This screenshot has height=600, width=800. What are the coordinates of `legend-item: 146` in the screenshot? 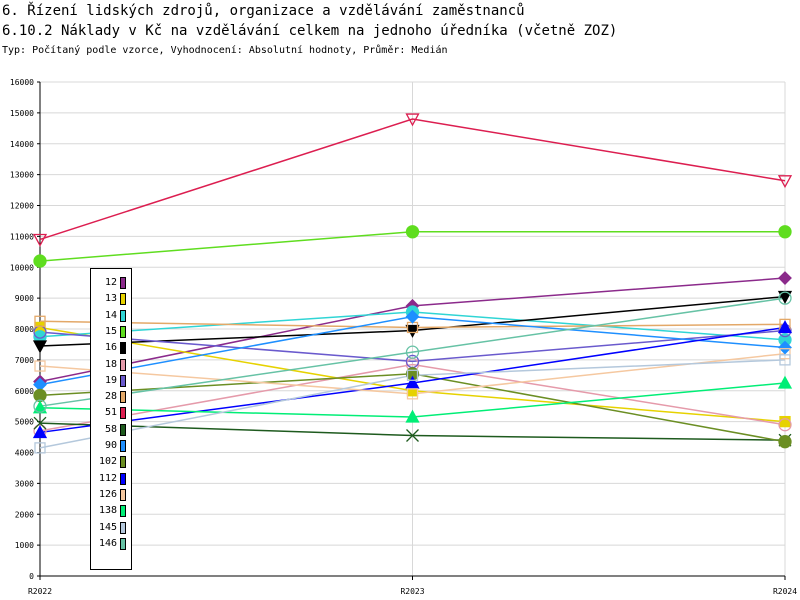 It's located at (111, 544).